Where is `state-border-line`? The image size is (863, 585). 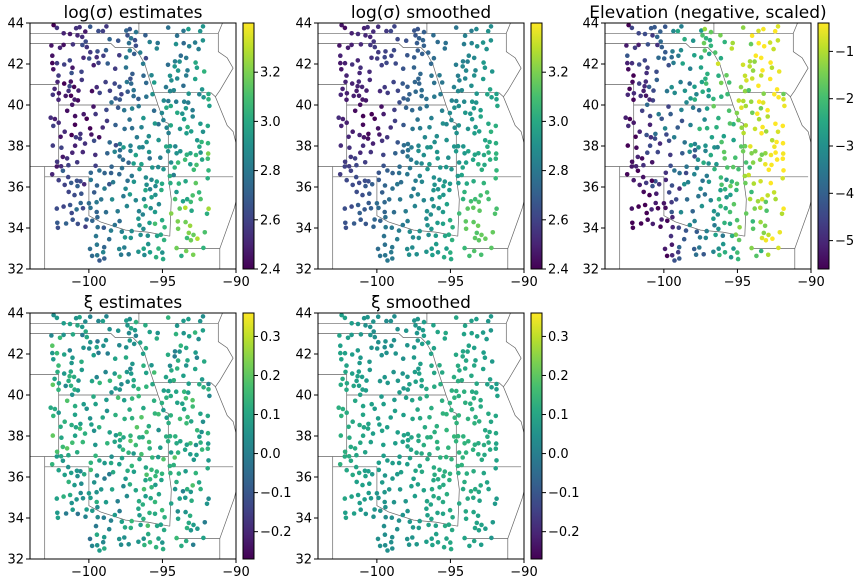 state-border-line is located at coordinates (94, 95).